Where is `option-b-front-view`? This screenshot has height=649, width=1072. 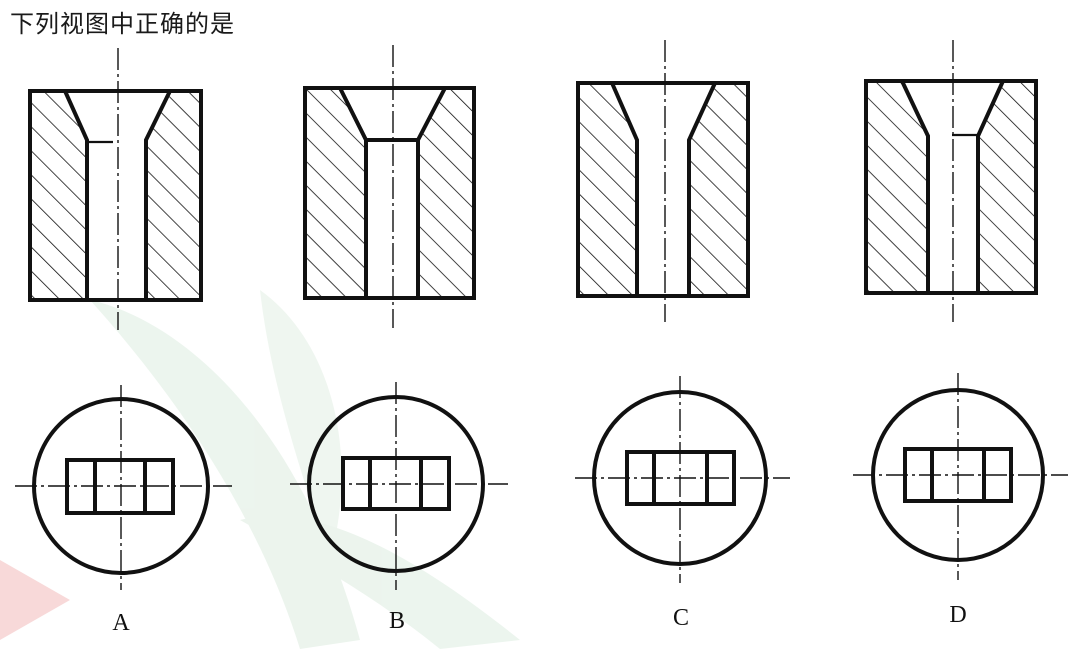
option-b-front-view is located at coordinates (389, 186).